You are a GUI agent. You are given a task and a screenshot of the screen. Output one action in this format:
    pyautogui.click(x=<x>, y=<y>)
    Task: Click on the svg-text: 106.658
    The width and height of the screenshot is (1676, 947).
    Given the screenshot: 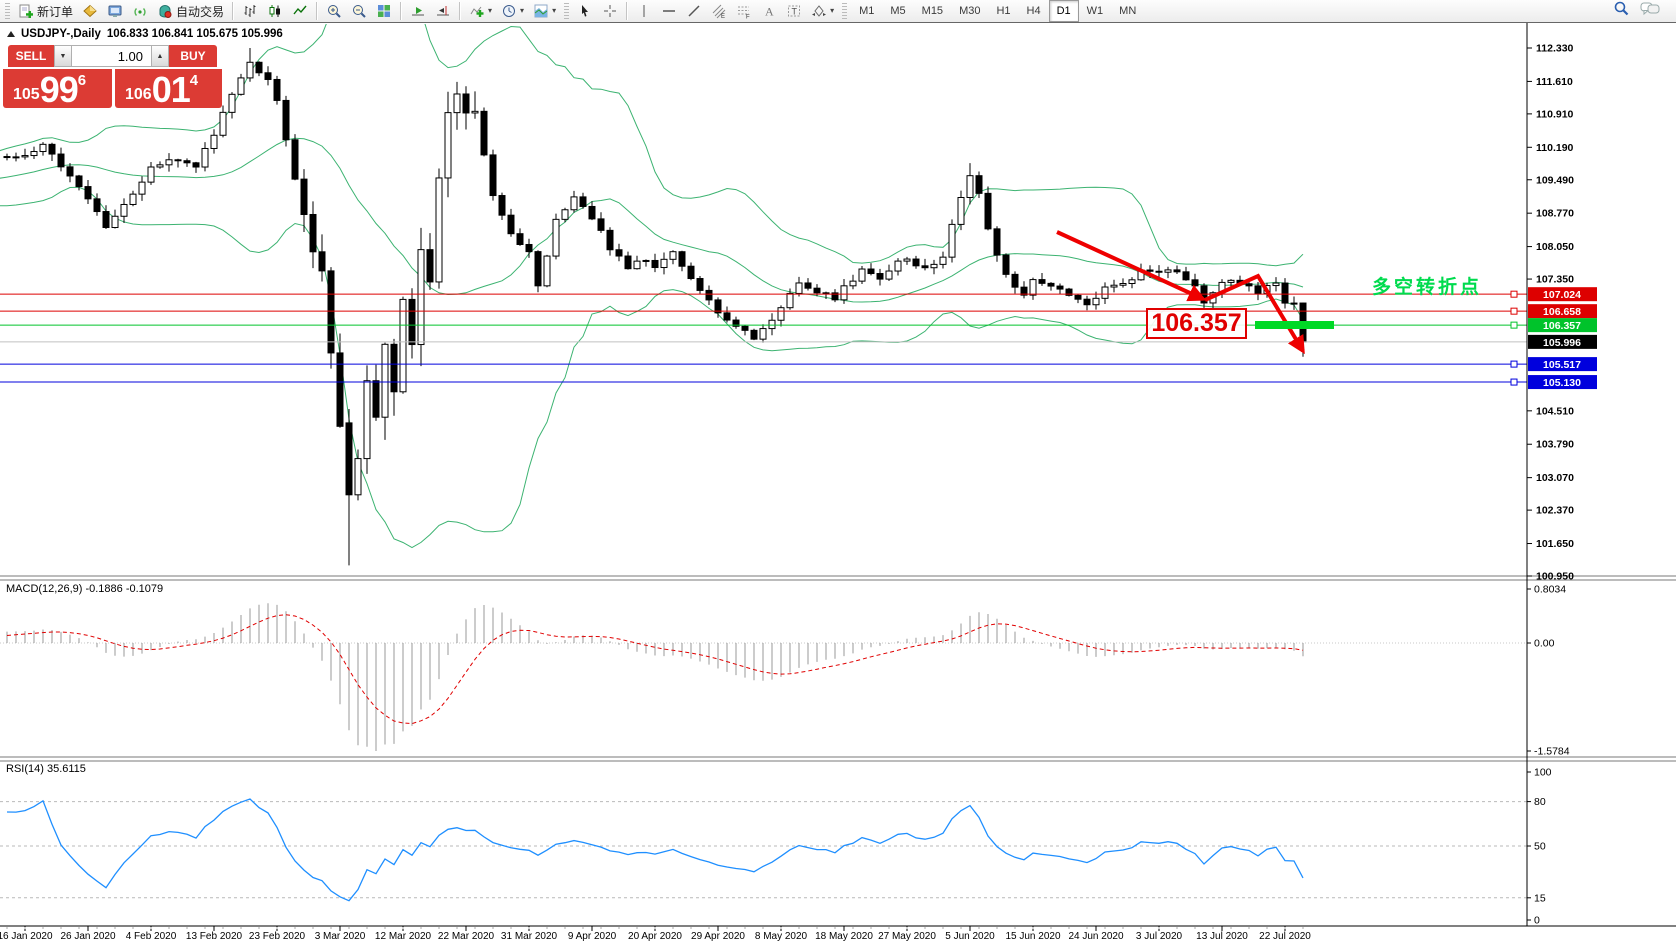 What is the action you would take?
    pyautogui.click(x=1562, y=312)
    